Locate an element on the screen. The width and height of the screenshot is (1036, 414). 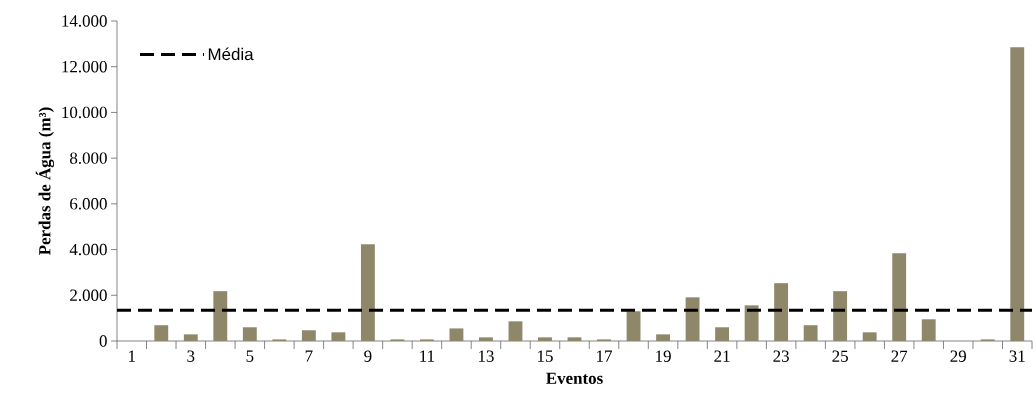
x-tick-label: 19 is located at coordinates (663, 356).